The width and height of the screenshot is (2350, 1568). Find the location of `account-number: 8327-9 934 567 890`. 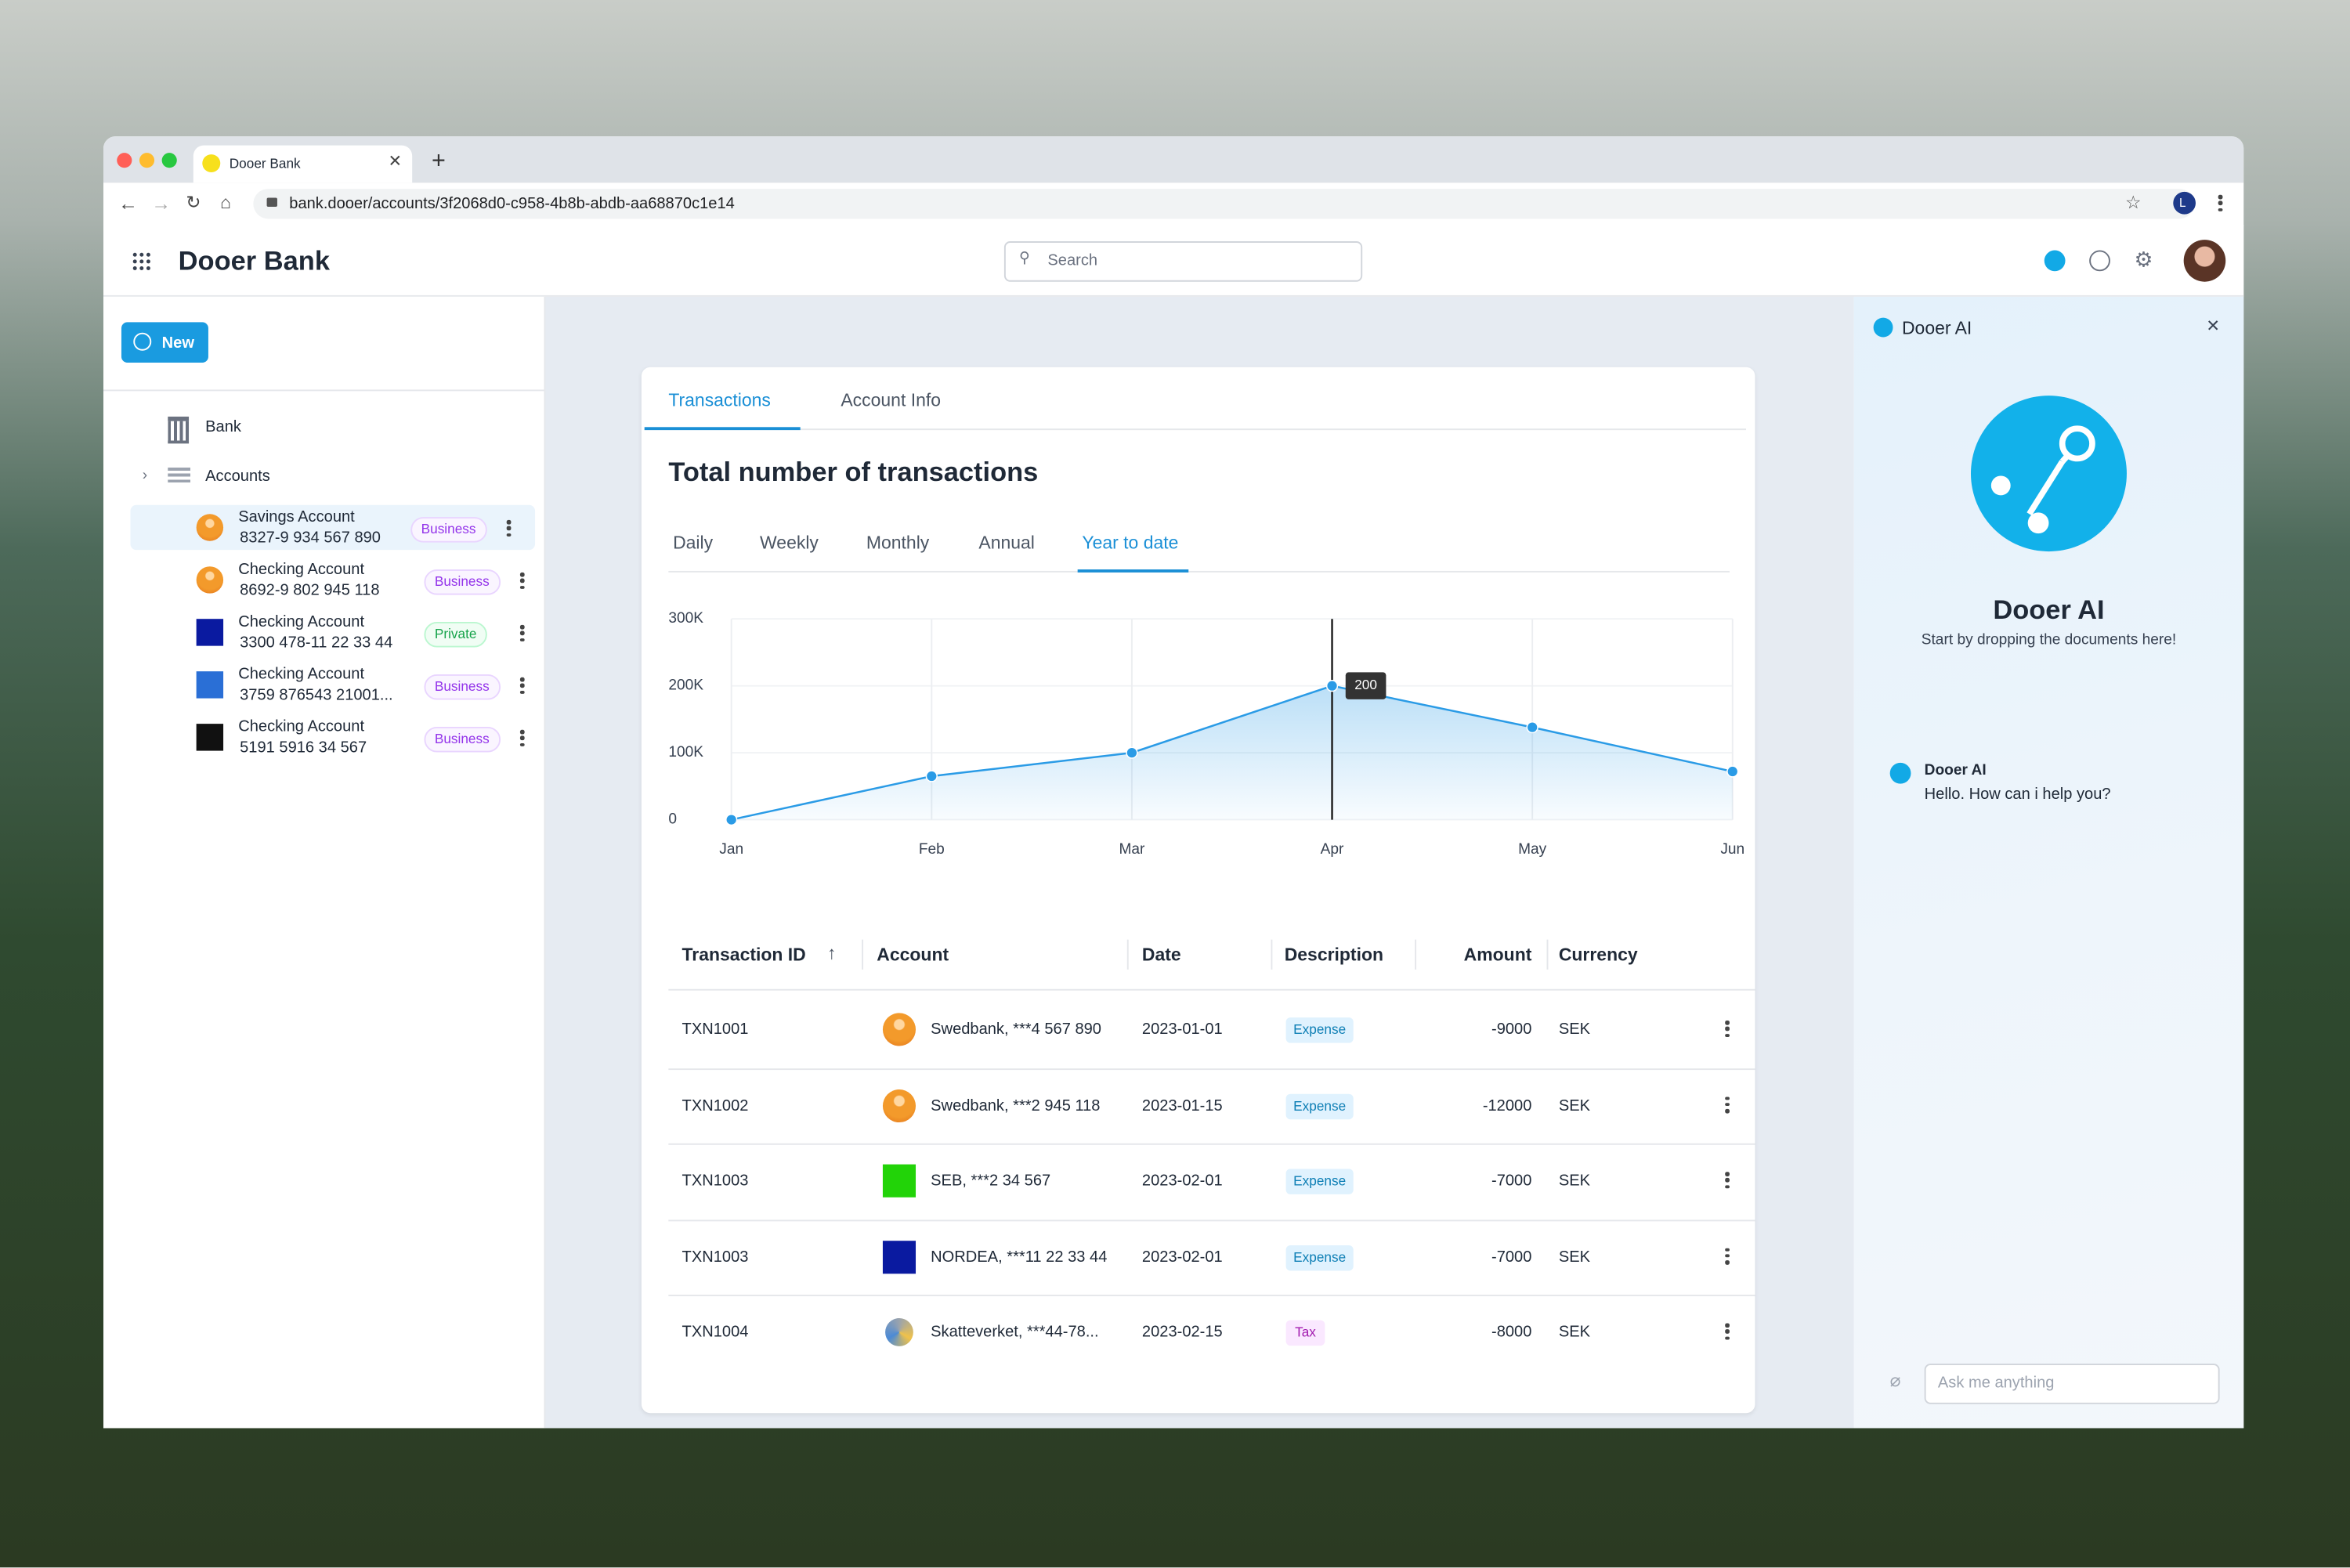

account-number: 8327-9 934 567 890 is located at coordinates (310, 538).